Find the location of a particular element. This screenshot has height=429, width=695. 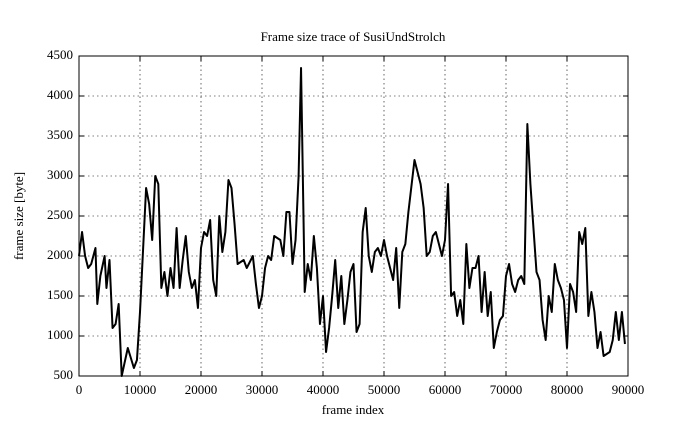

x-tick-label: 20000 is located at coordinates (201, 389).